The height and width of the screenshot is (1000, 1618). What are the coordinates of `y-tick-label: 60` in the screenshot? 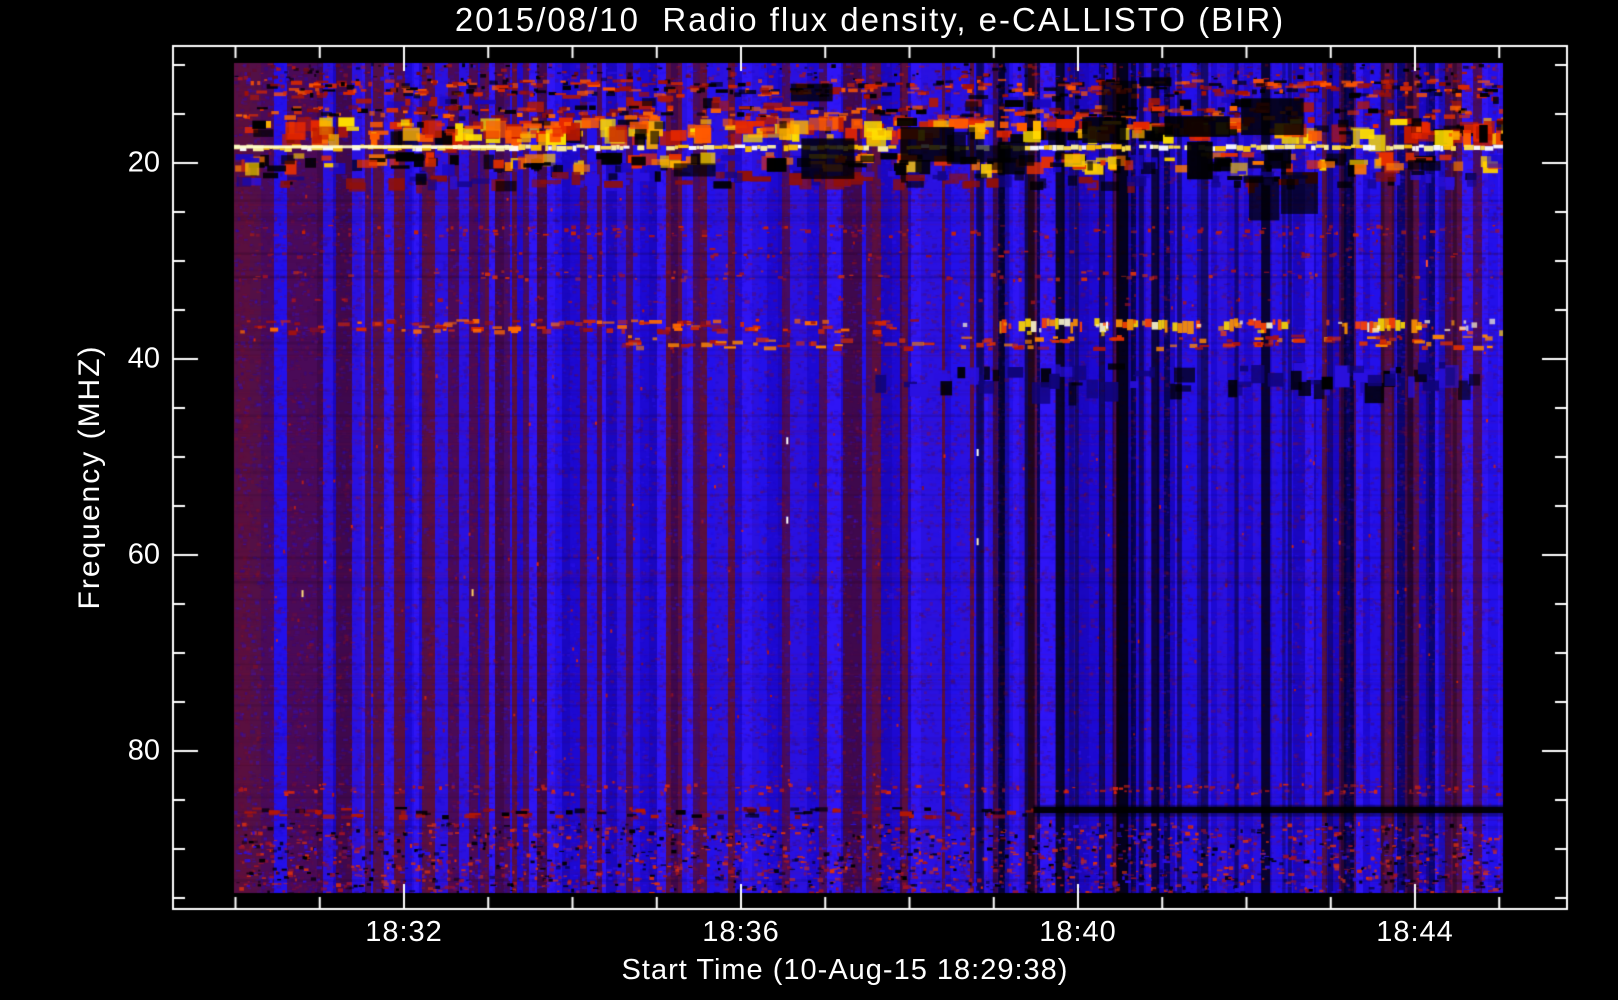 It's located at (143, 554).